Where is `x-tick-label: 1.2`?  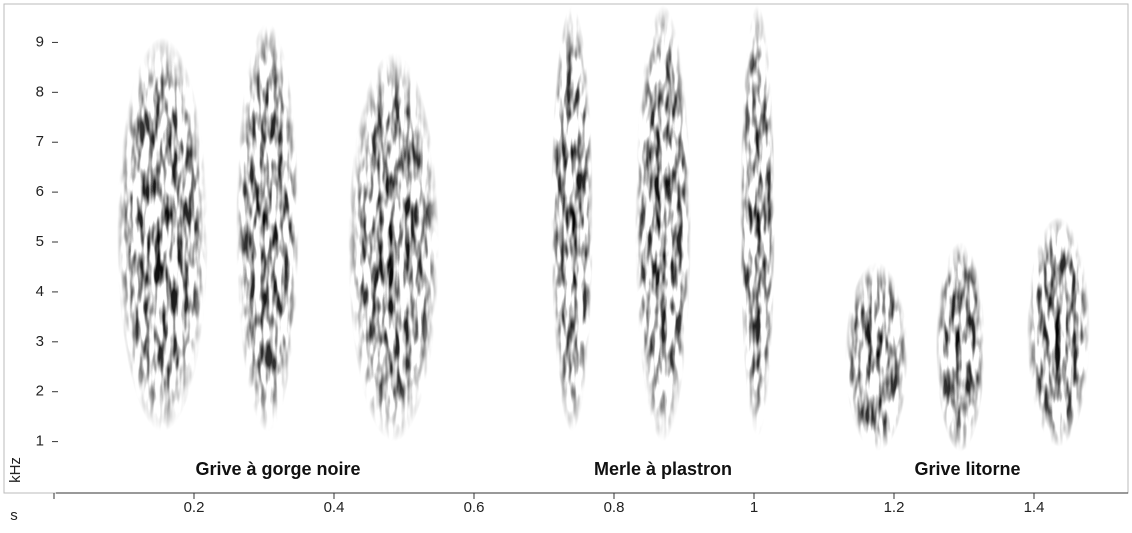 x-tick-label: 1.2 is located at coordinates (894, 507).